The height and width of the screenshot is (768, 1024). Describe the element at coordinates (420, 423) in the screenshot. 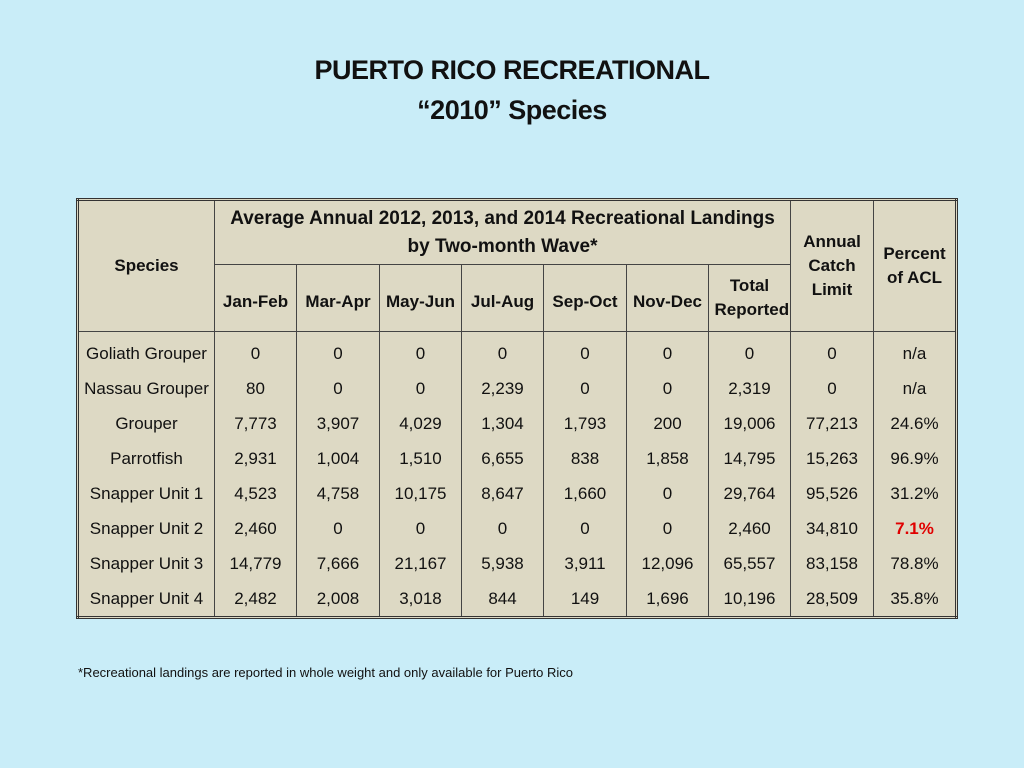

I see `value-cell: 4,029` at that location.